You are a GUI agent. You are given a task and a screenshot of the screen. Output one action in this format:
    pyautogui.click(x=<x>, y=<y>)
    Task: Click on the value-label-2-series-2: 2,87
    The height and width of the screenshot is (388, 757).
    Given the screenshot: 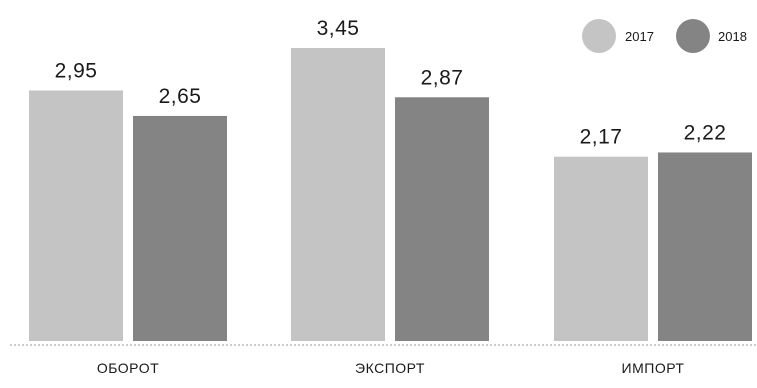 What is the action you would take?
    pyautogui.click(x=442, y=77)
    